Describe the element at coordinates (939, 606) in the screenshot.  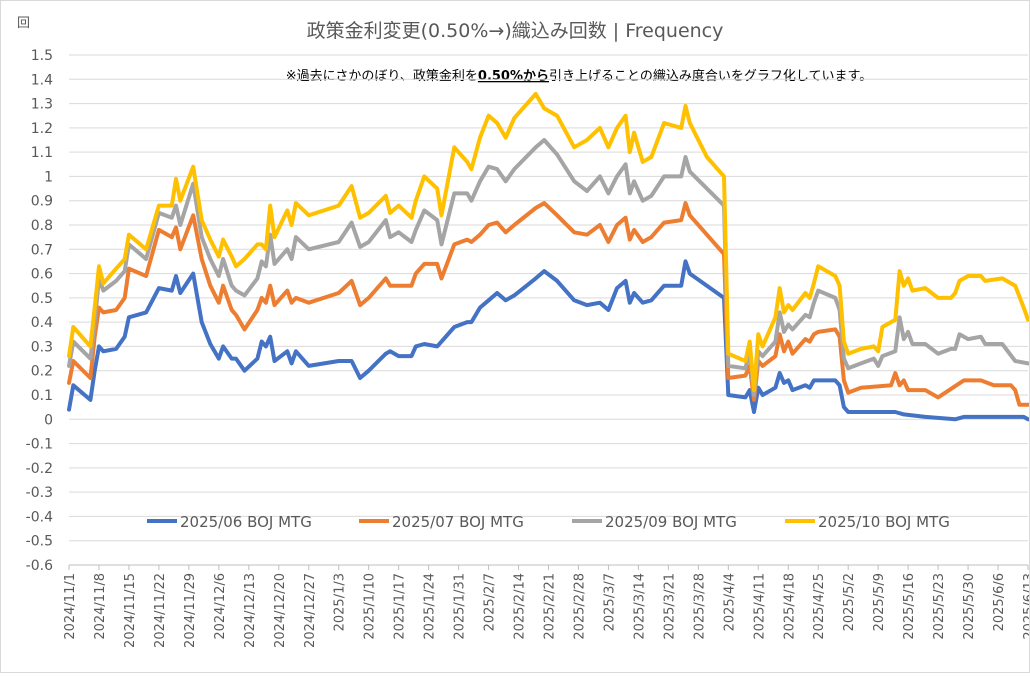
I see `x-tick-label: 2025/5/23` at that location.